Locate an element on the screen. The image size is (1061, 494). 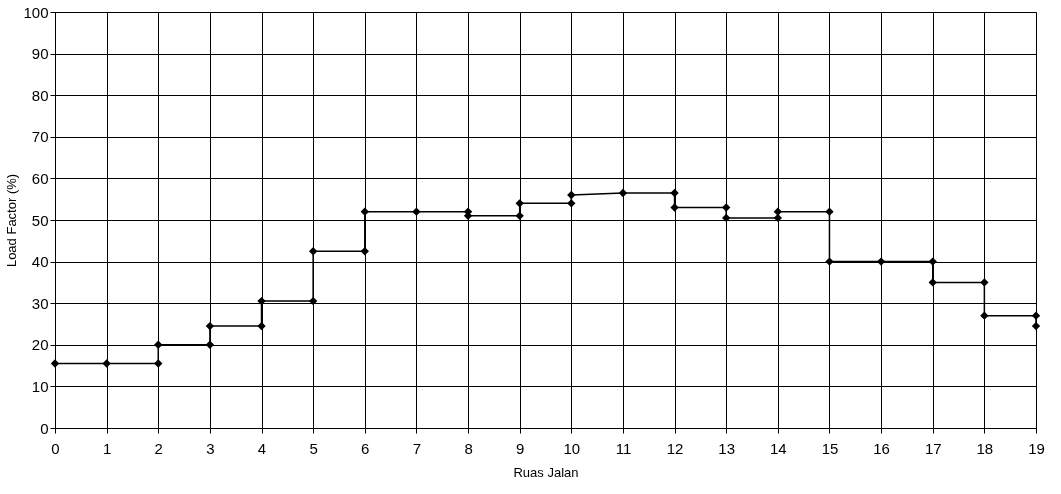
x-tick-label: 8 is located at coordinates (468, 448).